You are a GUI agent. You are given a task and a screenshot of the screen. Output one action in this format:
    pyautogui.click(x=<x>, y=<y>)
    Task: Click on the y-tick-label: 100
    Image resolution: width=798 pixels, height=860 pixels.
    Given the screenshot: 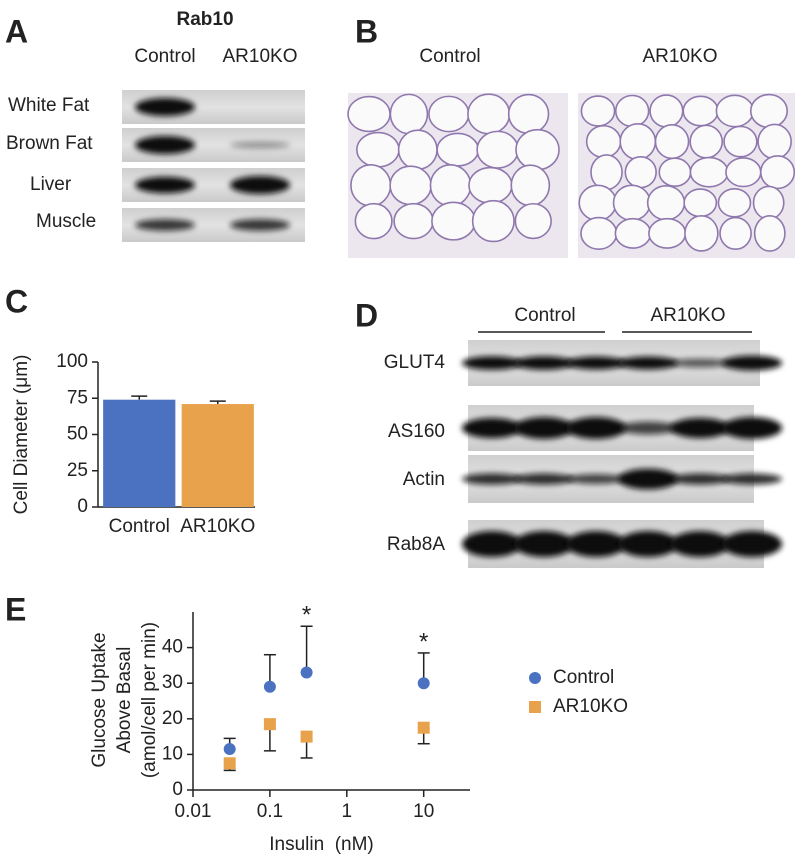 What is the action you would take?
    pyautogui.click(x=72, y=361)
    